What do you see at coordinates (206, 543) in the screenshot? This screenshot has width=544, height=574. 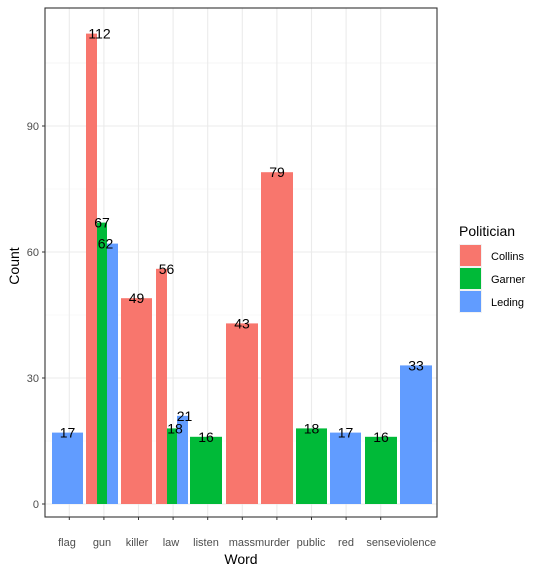 I see `x-tick-label: listen` at bounding box center [206, 543].